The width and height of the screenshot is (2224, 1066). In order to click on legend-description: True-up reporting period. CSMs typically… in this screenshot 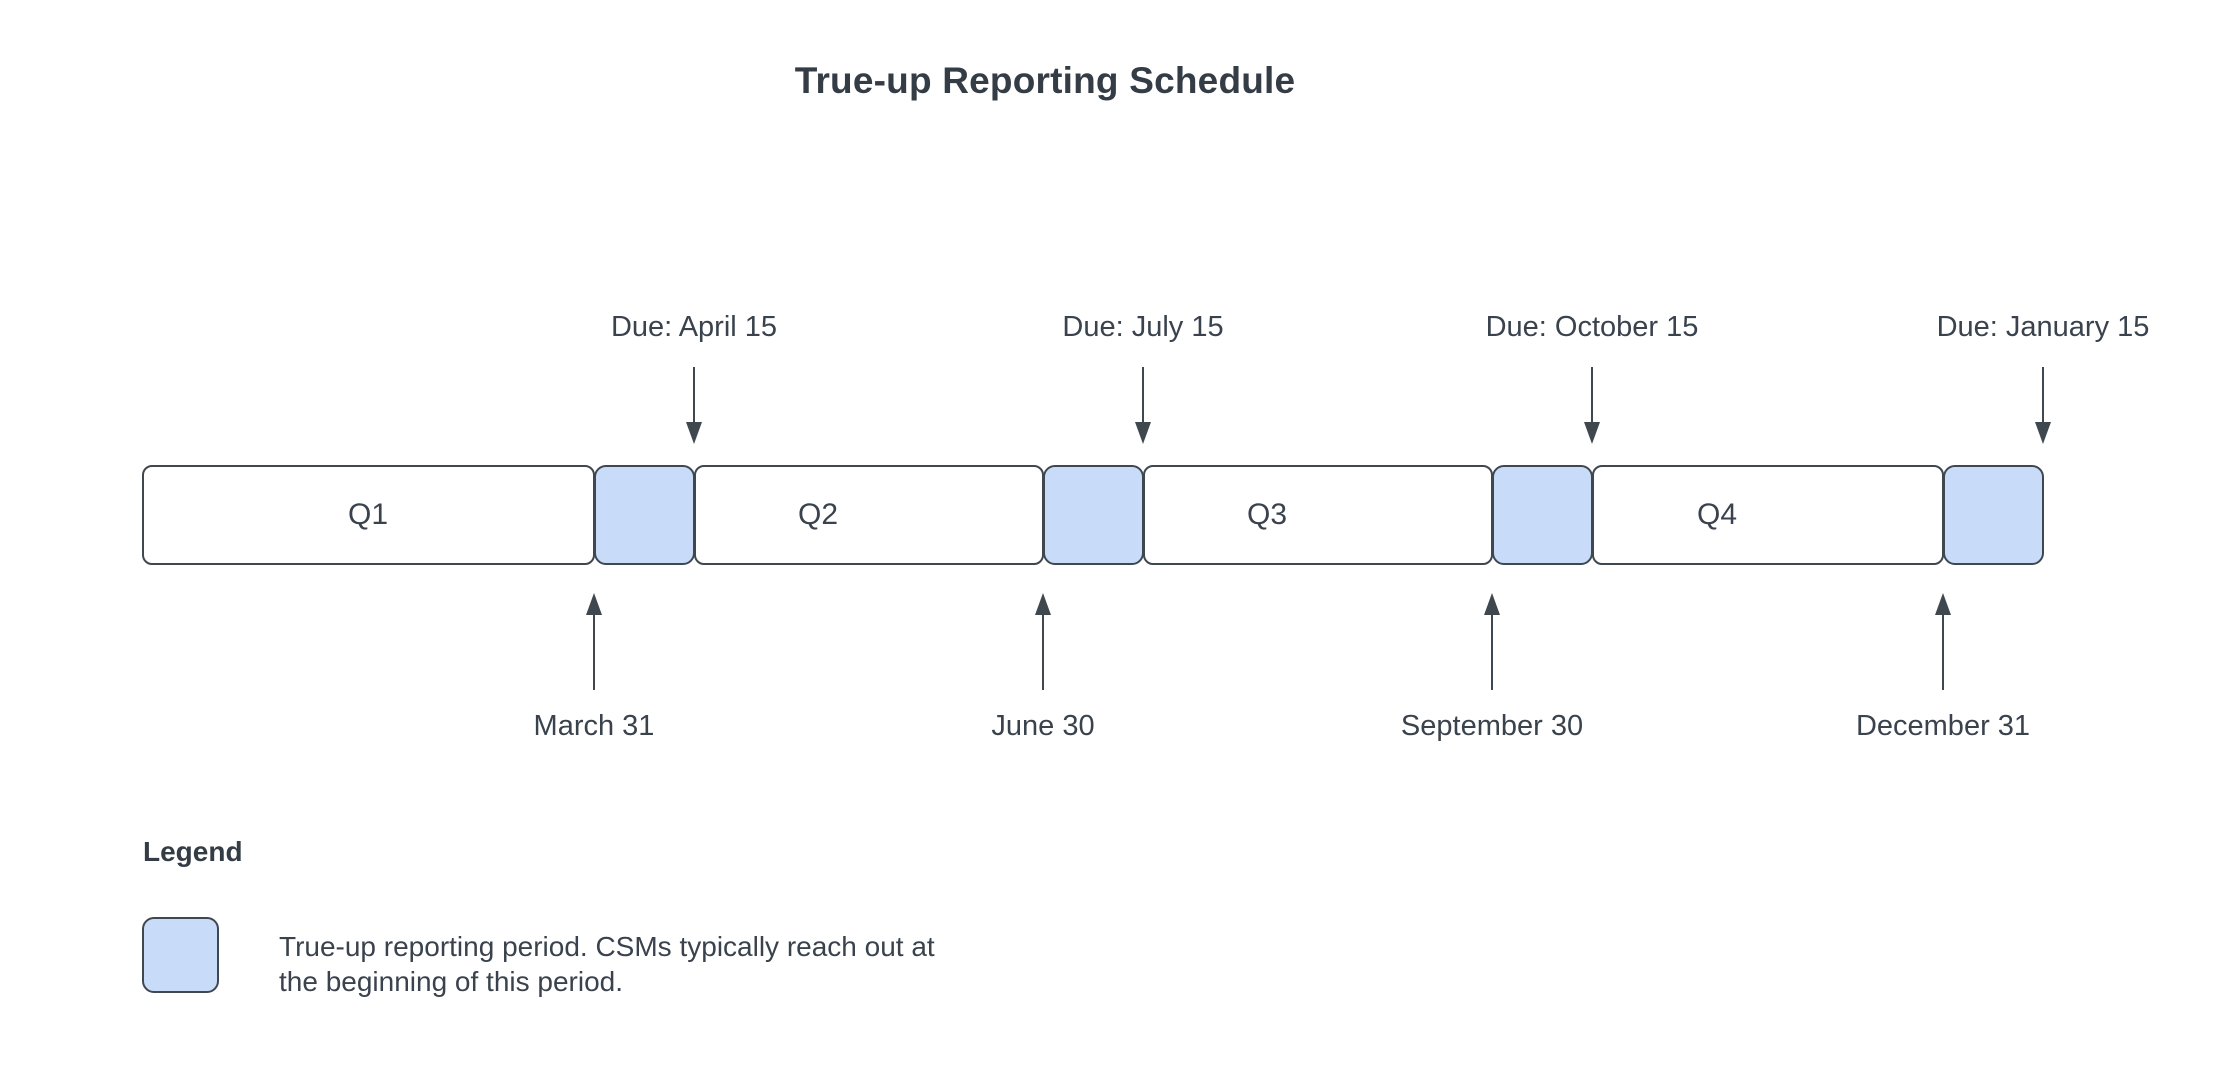, I will do `click(607, 964)`.